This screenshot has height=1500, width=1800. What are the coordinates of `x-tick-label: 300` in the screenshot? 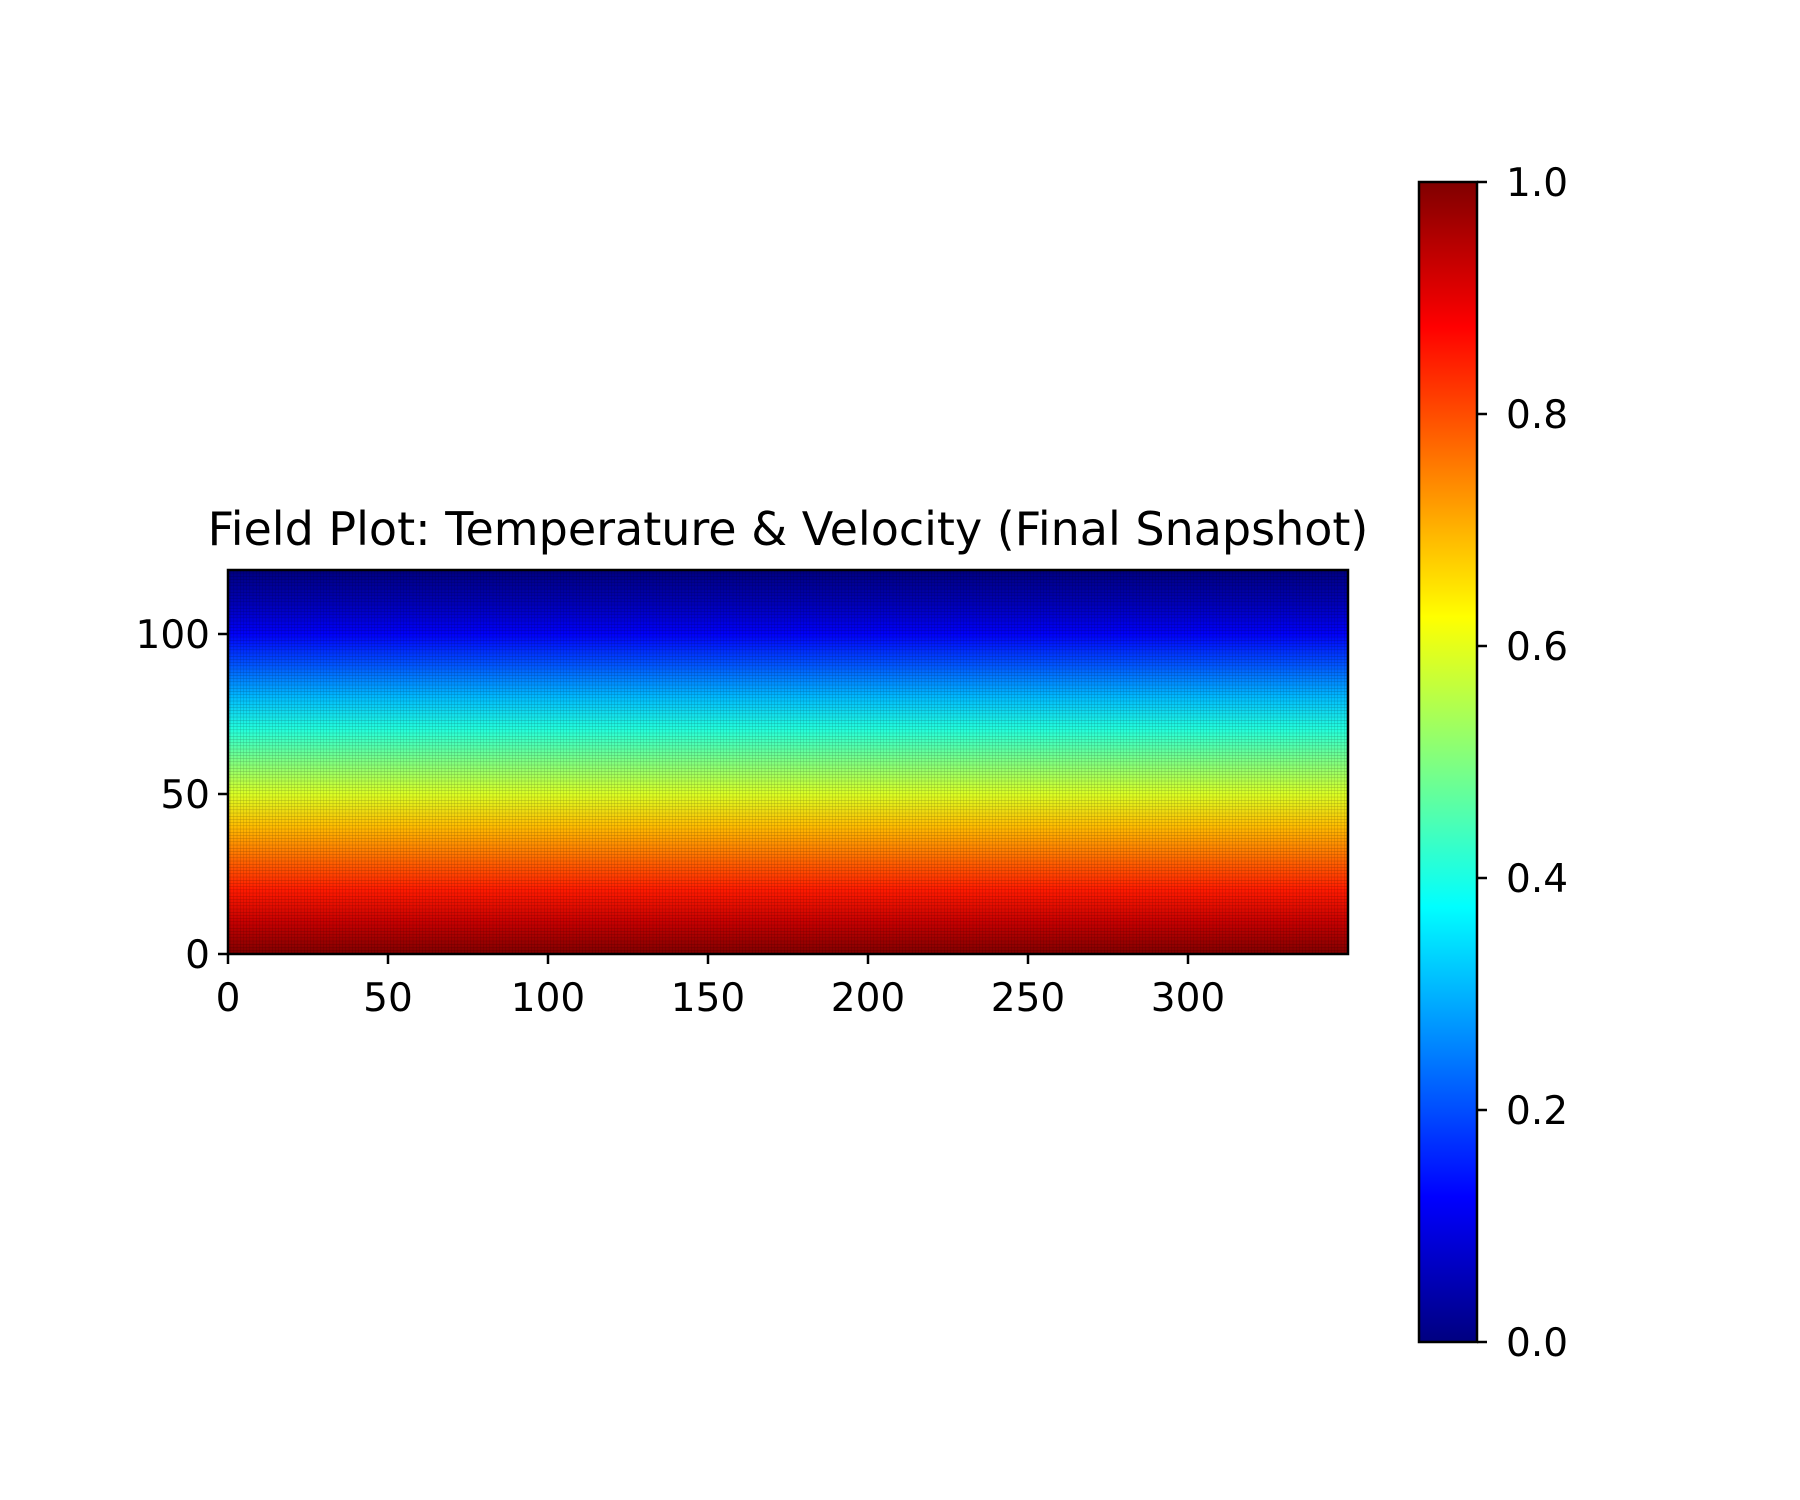 It's located at (1188, 998).